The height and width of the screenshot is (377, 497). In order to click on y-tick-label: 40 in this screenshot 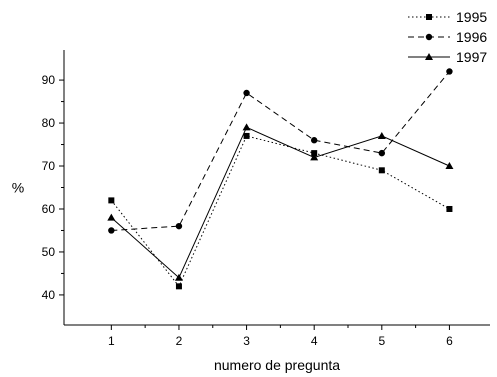, I will do `click(49, 295)`.